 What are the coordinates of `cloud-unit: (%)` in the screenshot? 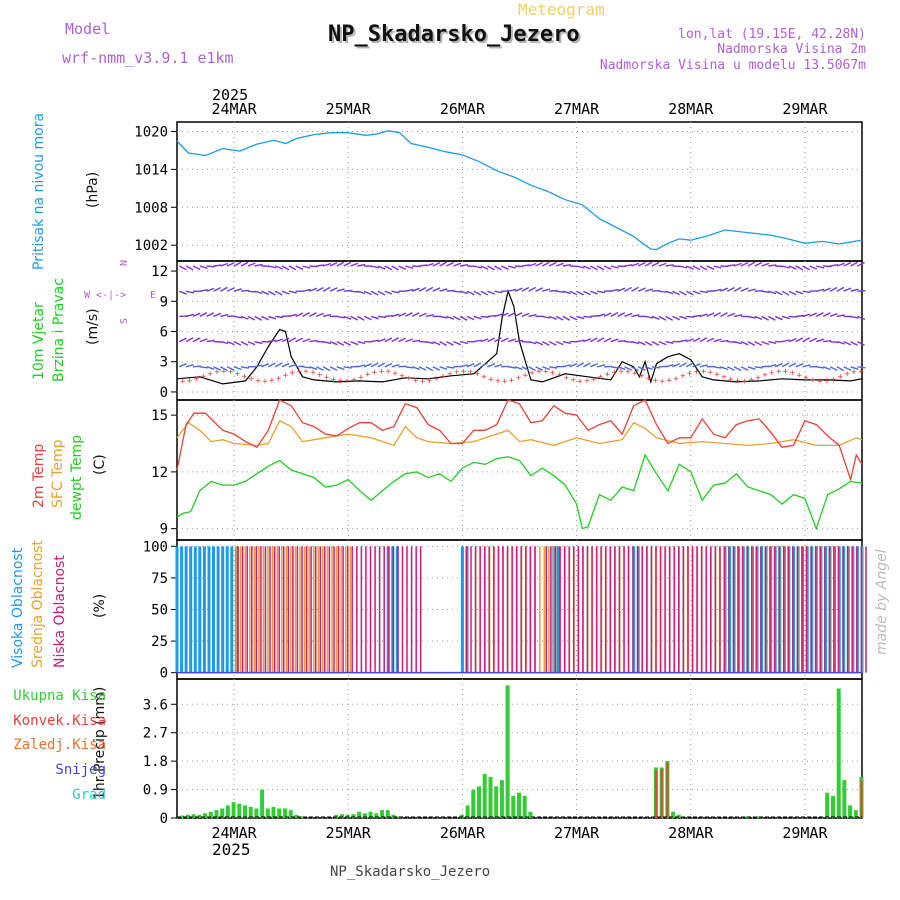 It's located at (100, 606).